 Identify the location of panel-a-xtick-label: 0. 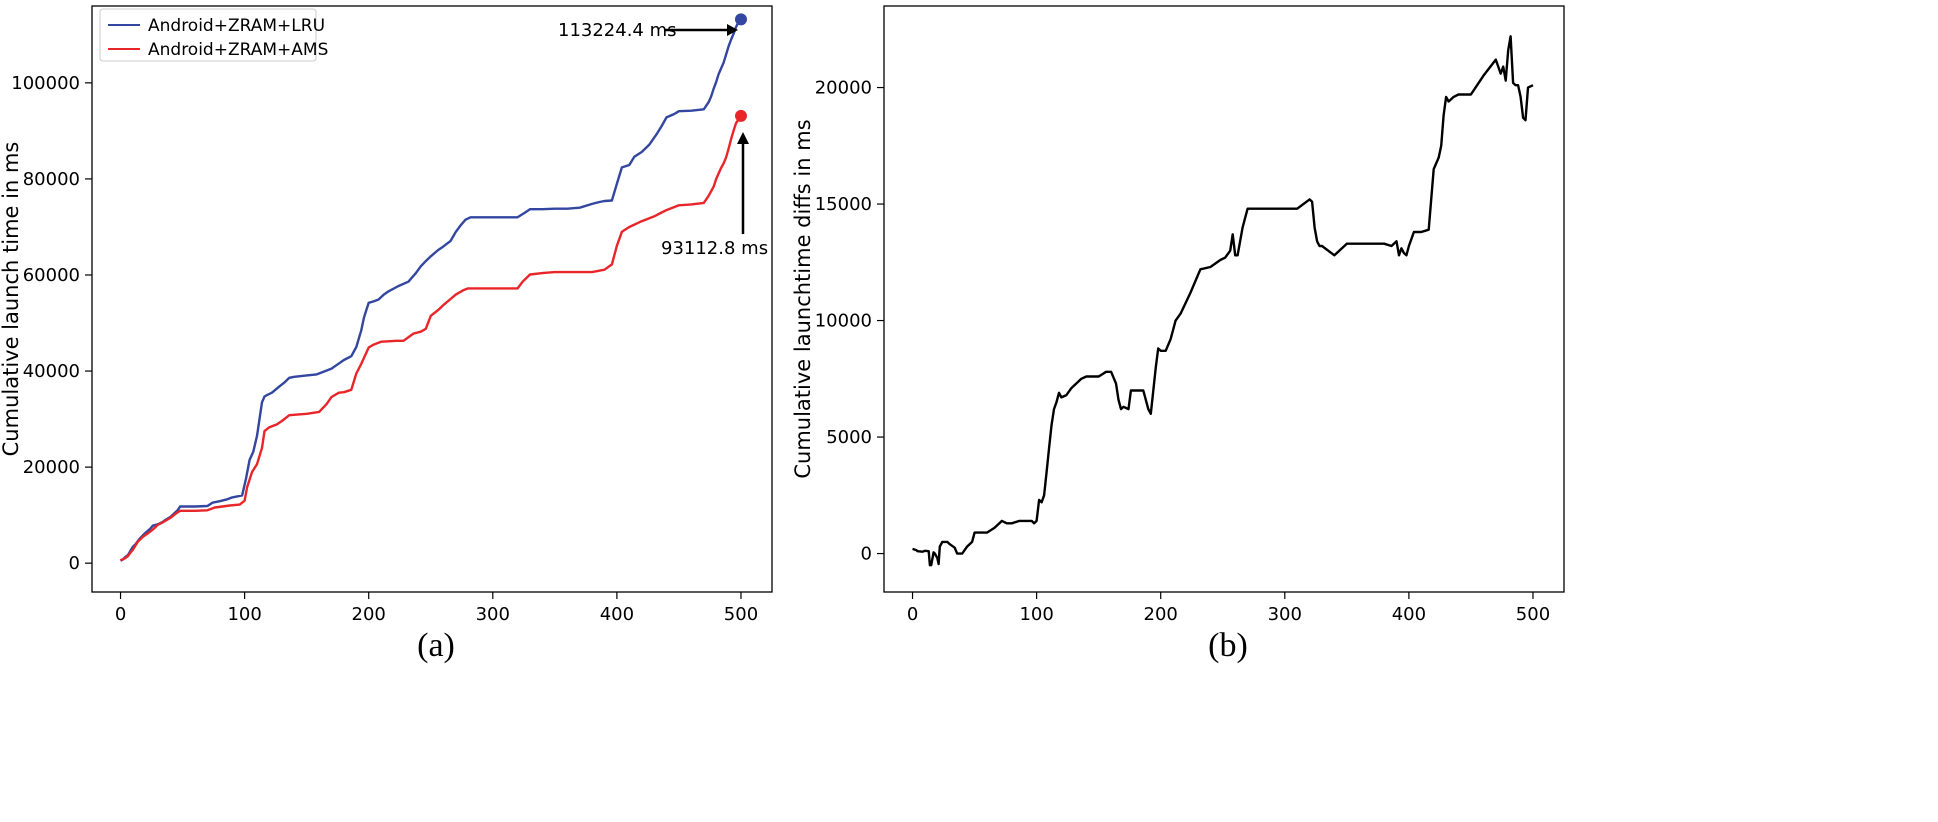
(120, 614).